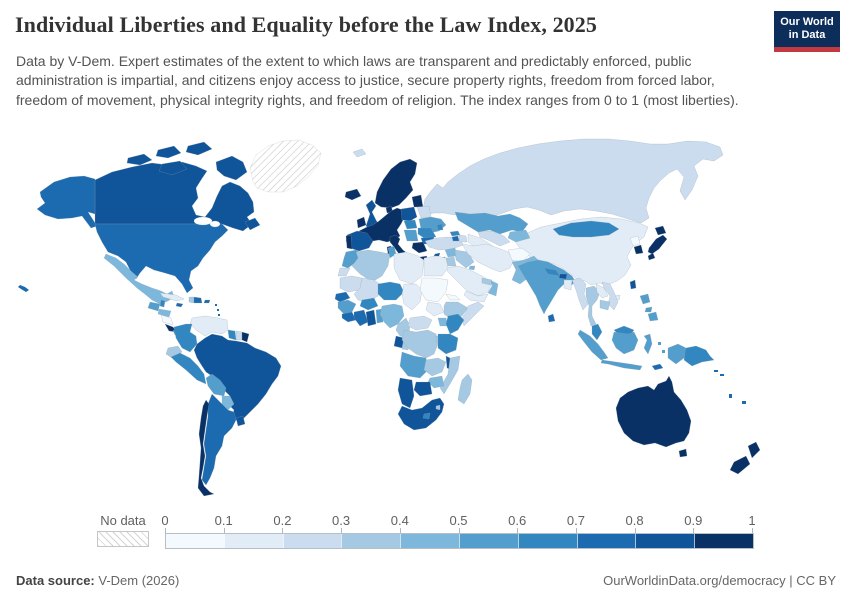  Describe the element at coordinates (245, 337) in the screenshot. I see `region-french-guiana` at that location.